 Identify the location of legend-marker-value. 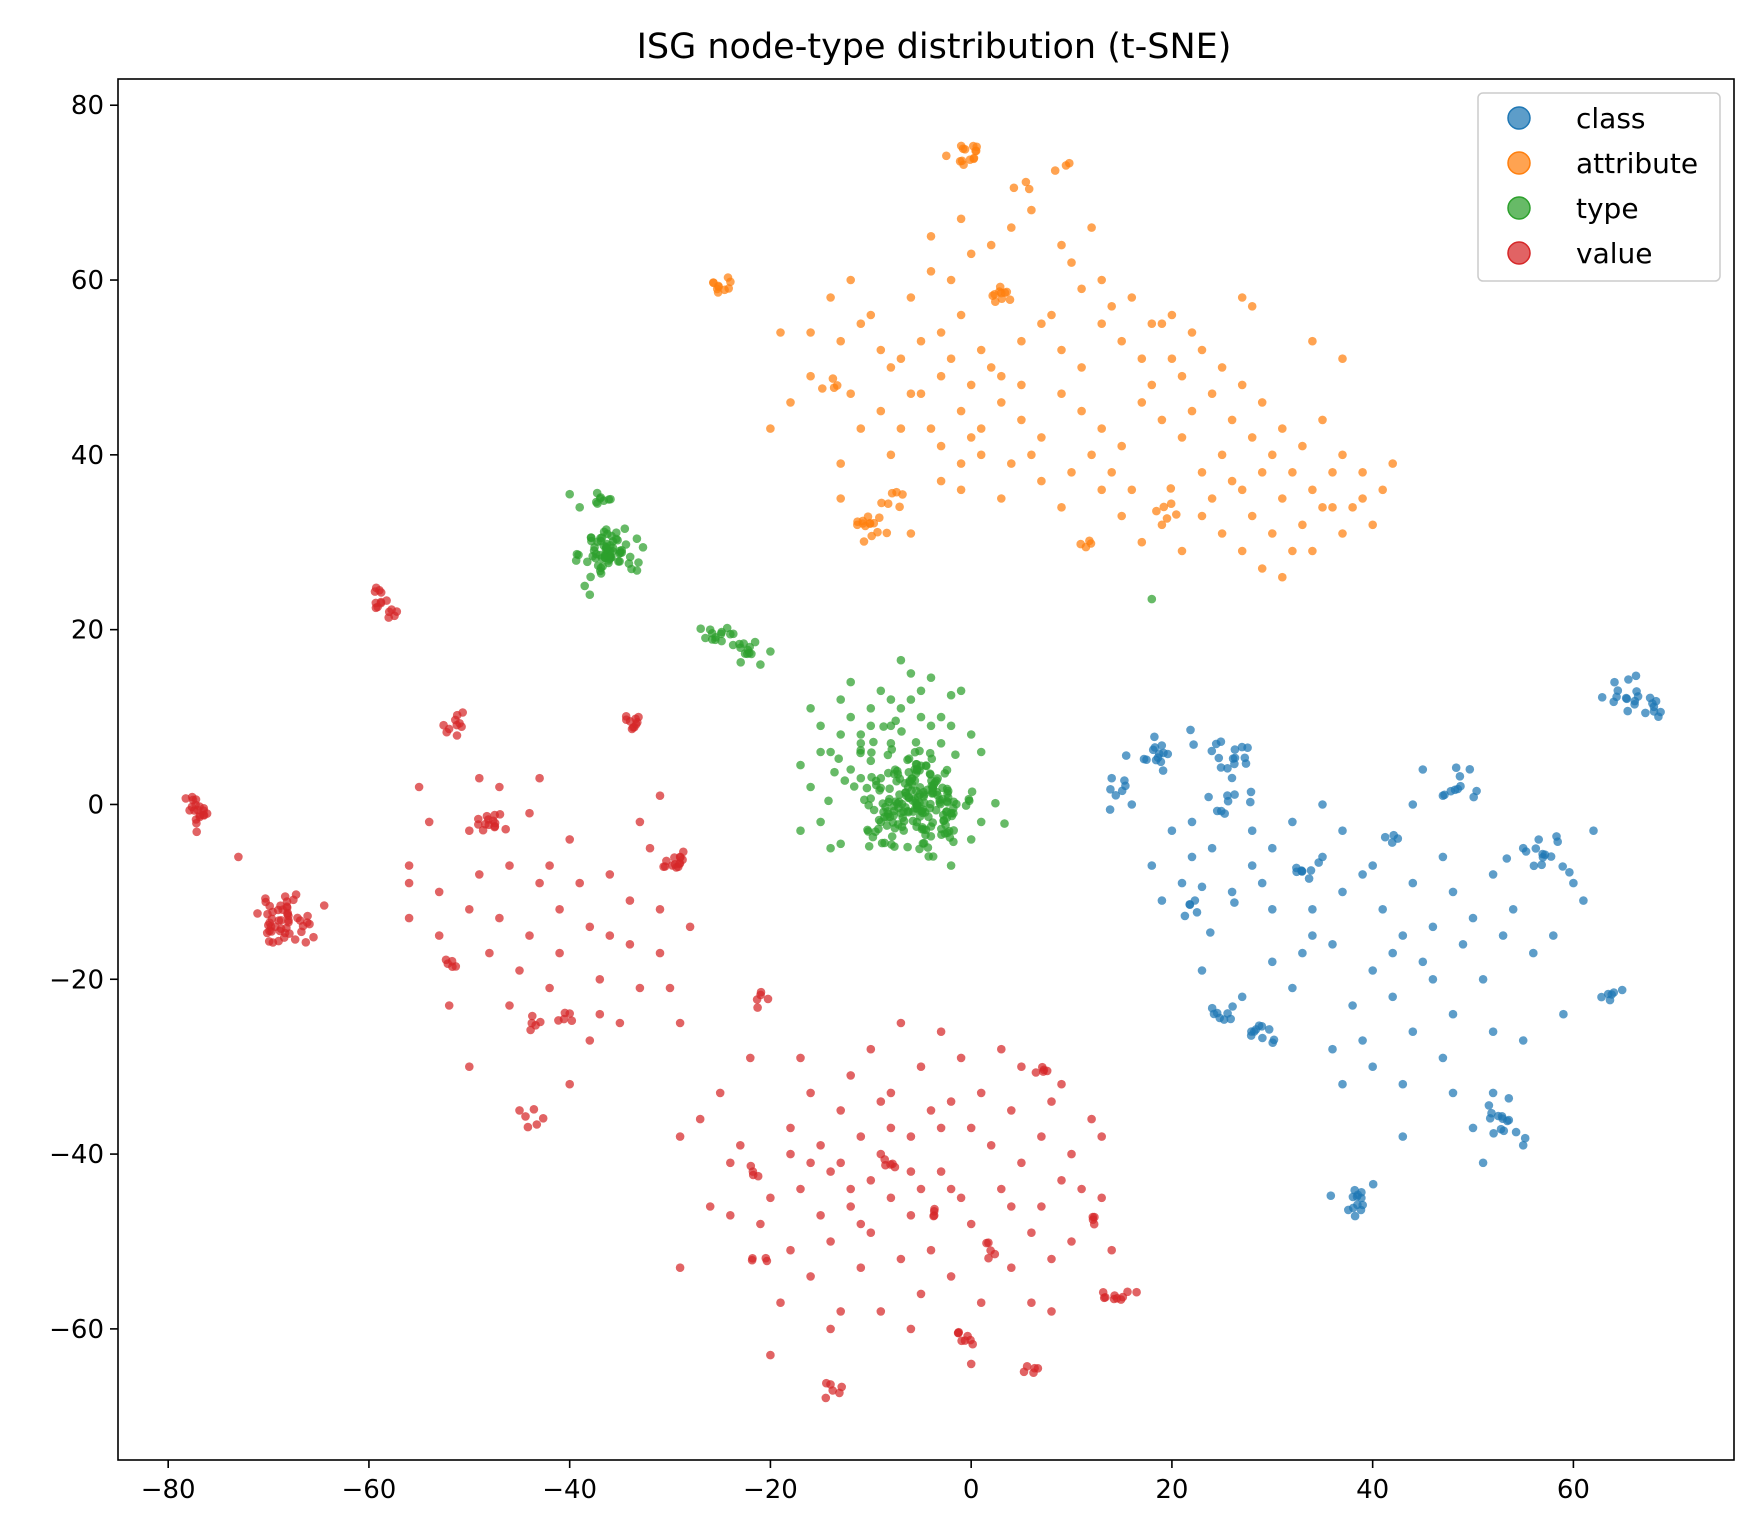
(1519, 253).